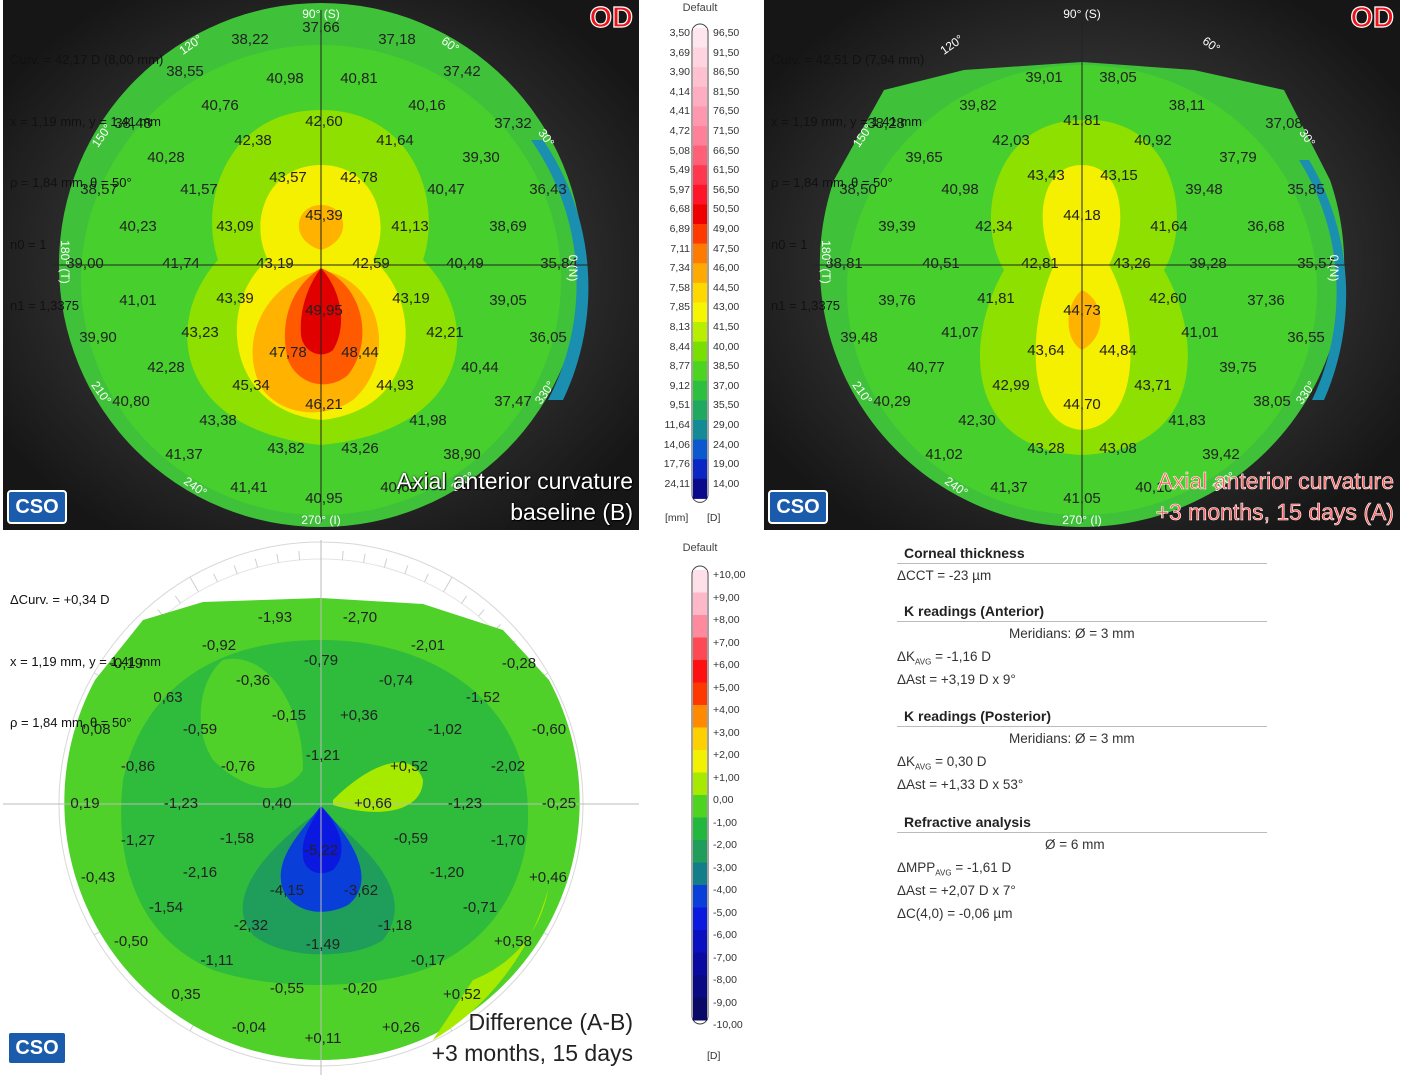  I want to click on difference-scale-tick-right-13: -3,00, so click(725, 867).